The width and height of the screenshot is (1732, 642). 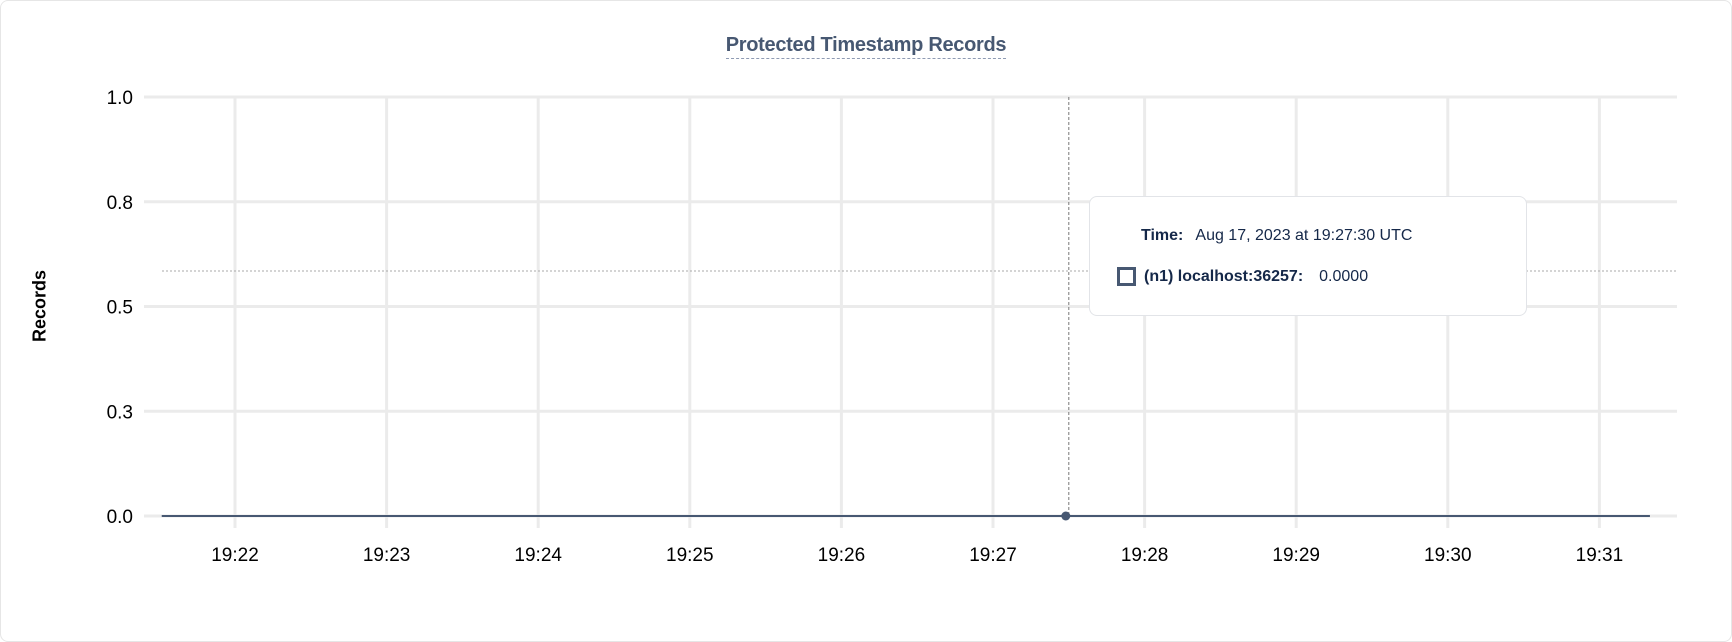 What do you see at coordinates (120, 517) in the screenshot?
I see `y-tick-label: 0.0` at bounding box center [120, 517].